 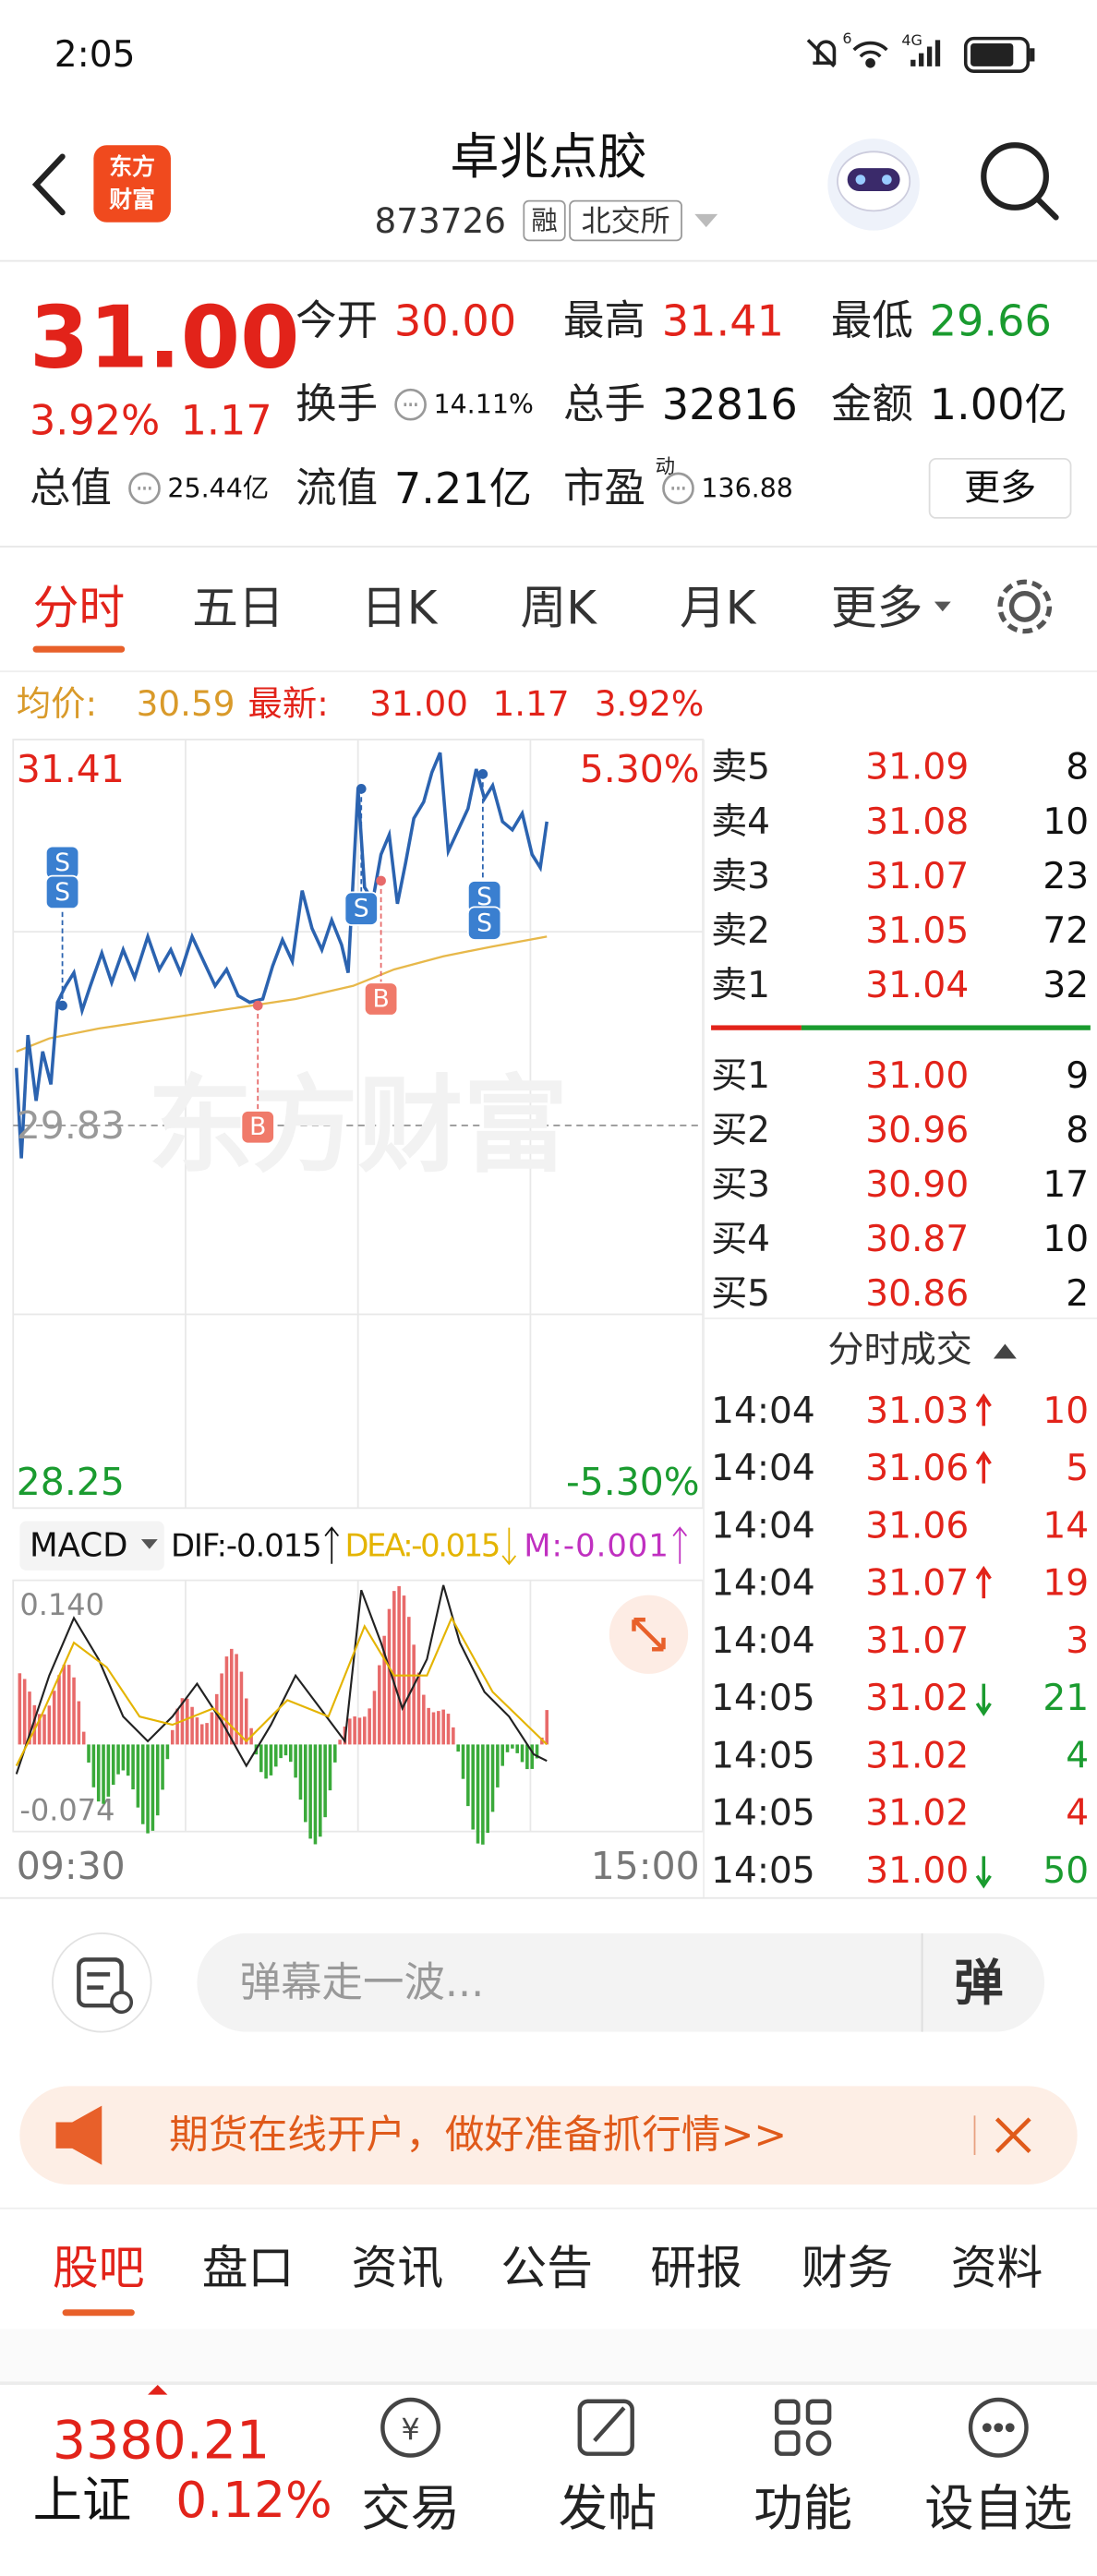 What do you see at coordinates (463, 488) in the screenshot?
I see `stat-value: 7.21亿` at bounding box center [463, 488].